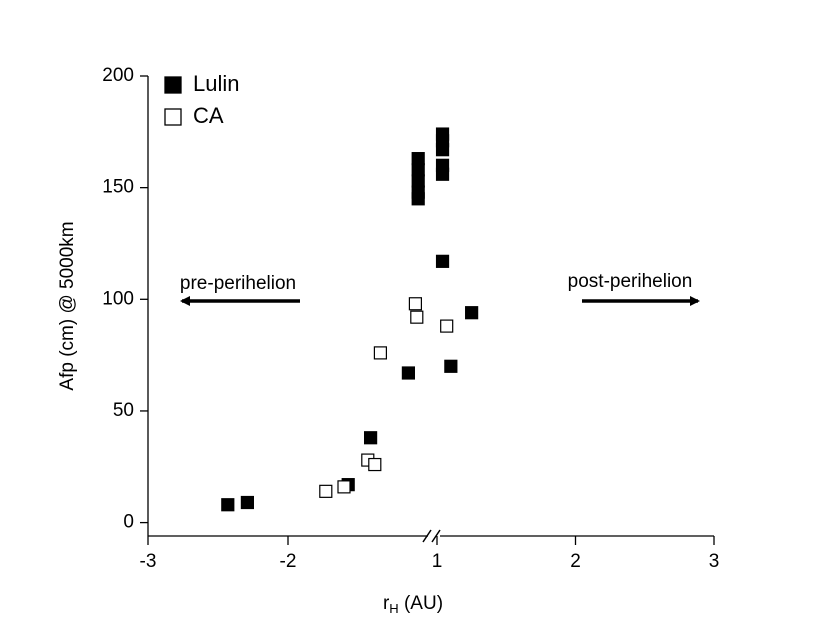 The image size is (830, 642). I want to click on legend-label: CA, so click(208, 115).